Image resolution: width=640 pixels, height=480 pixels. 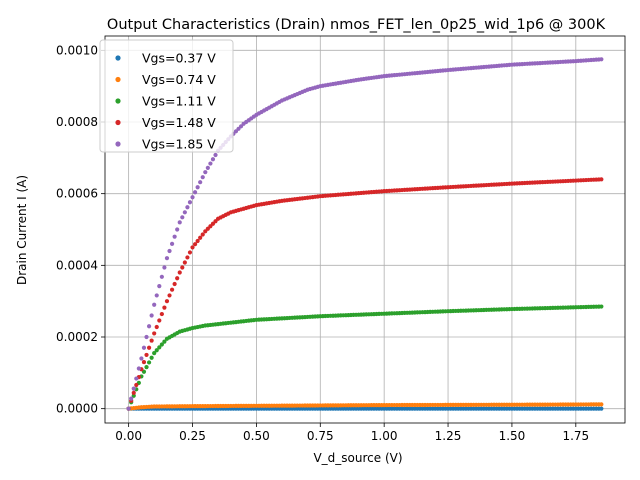 What do you see at coordinates (448, 436) in the screenshot?
I see `x-tick-label: 1.25` at bounding box center [448, 436].